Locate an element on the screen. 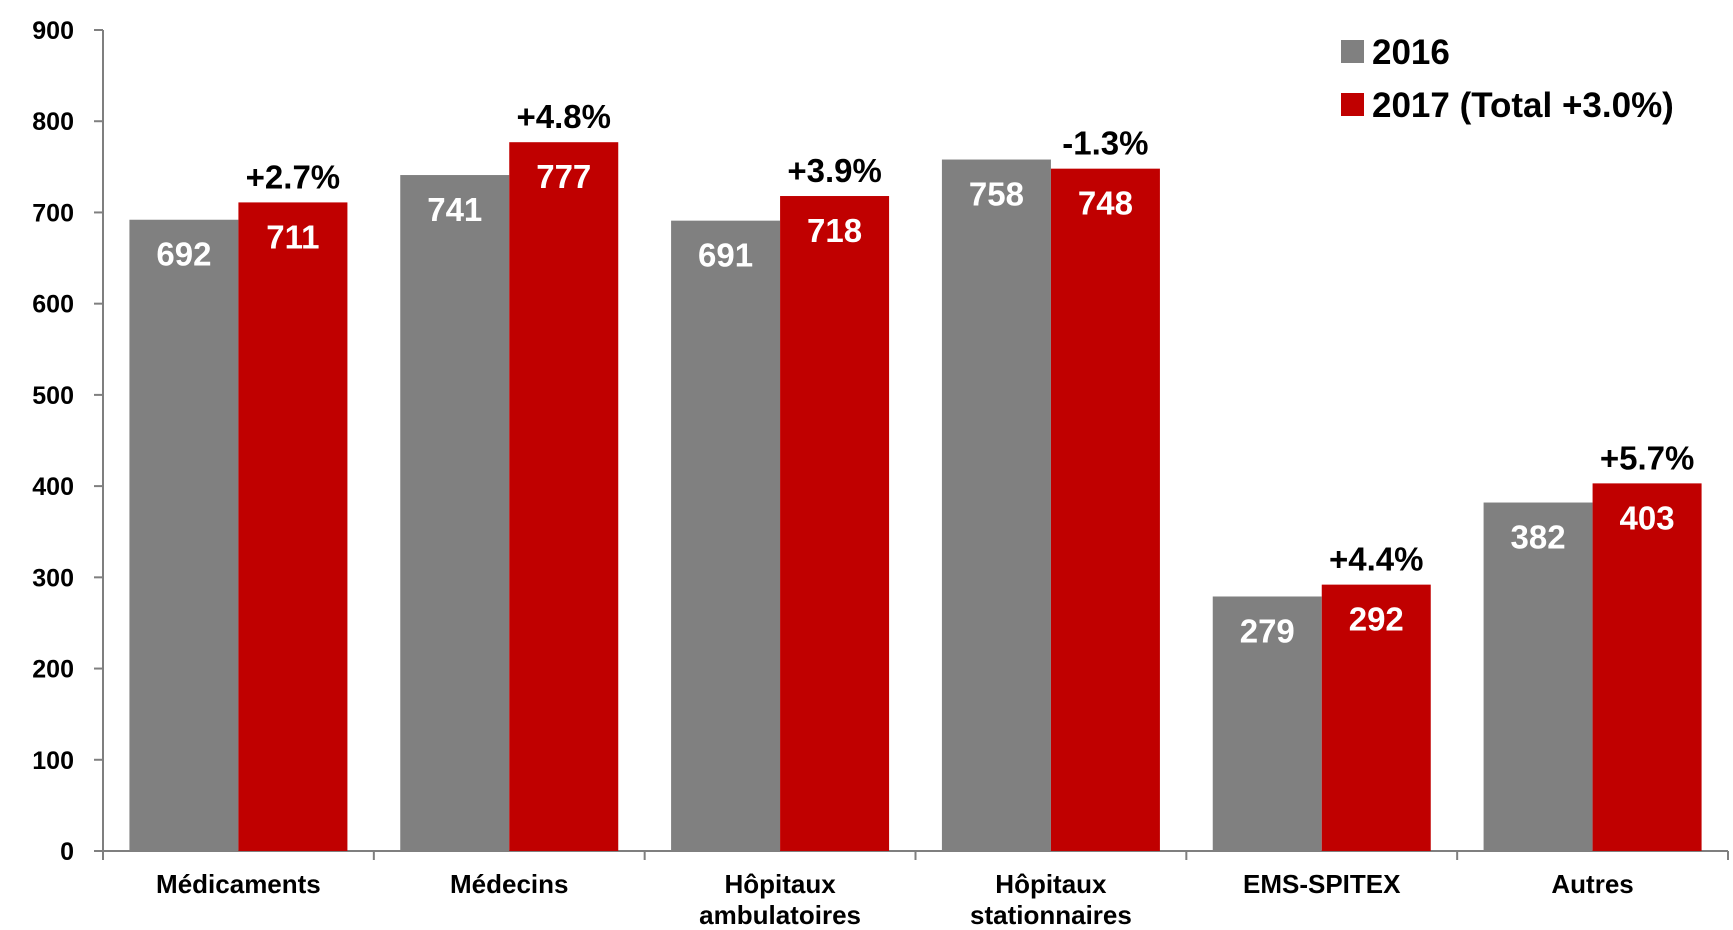  y-tick-label: 800 is located at coordinates (53, 122).